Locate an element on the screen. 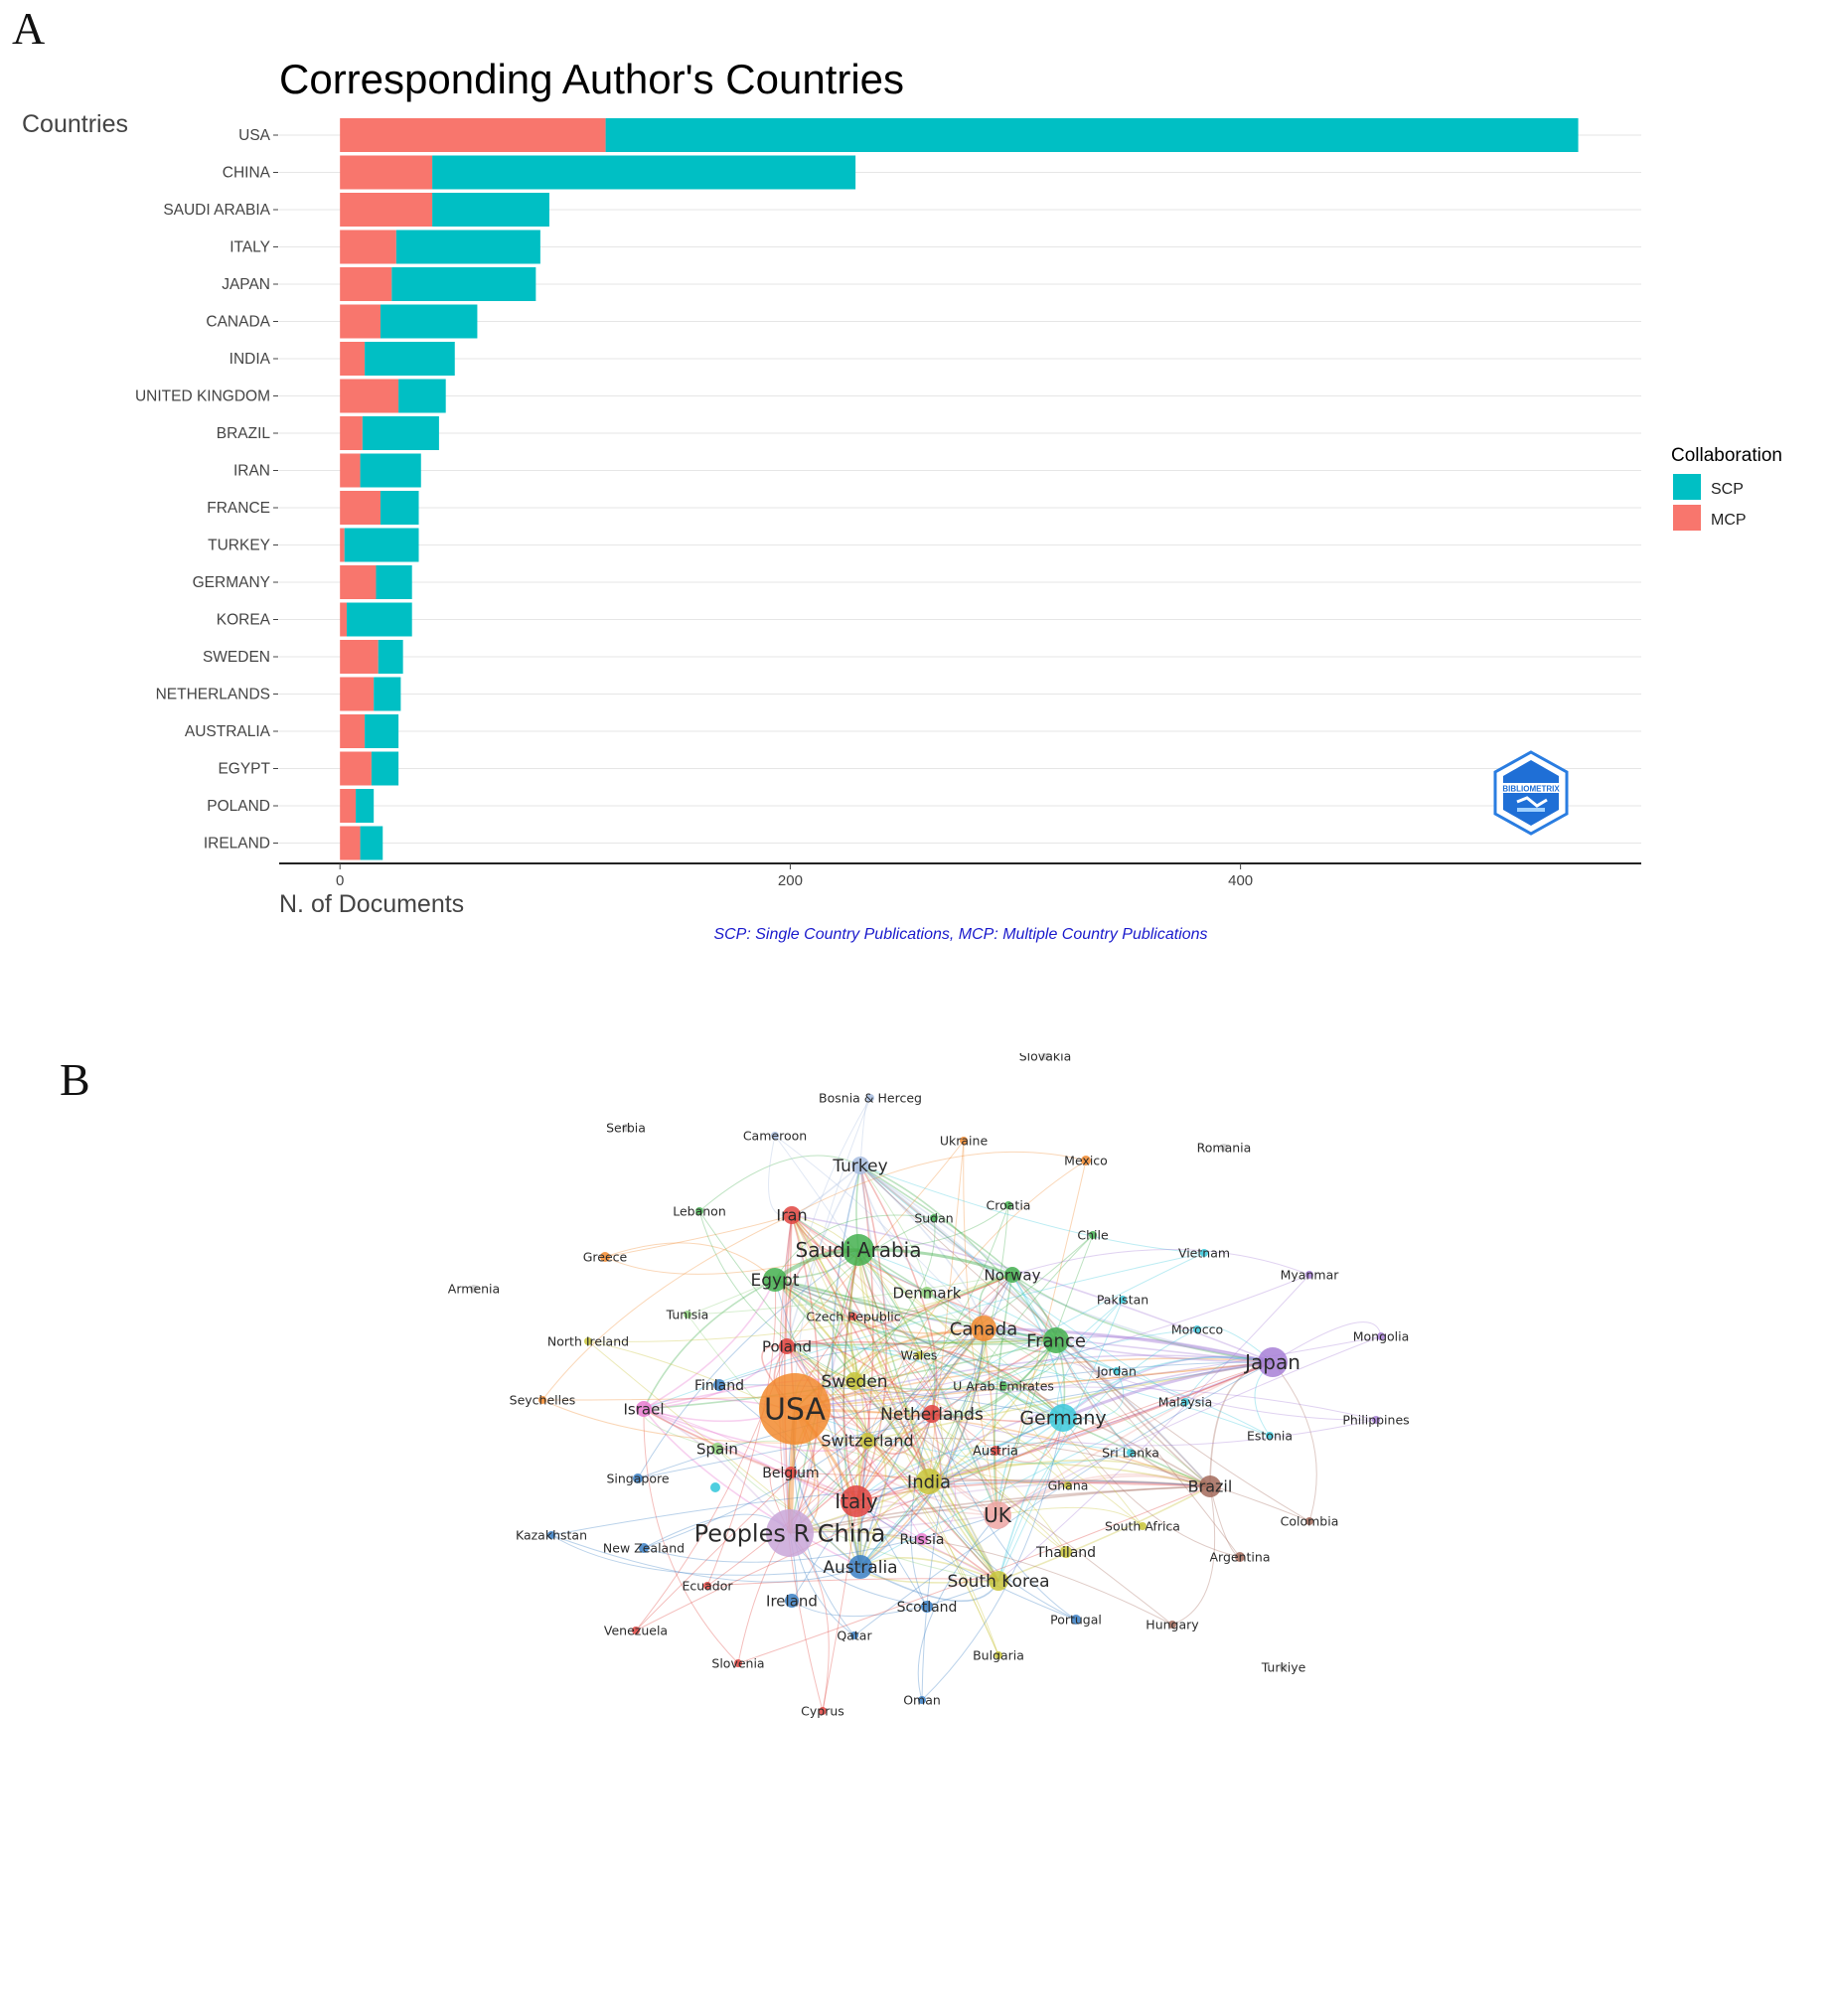 The image size is (1834, 2016). node-label: Armenia is located at coordinates (474, 1288).